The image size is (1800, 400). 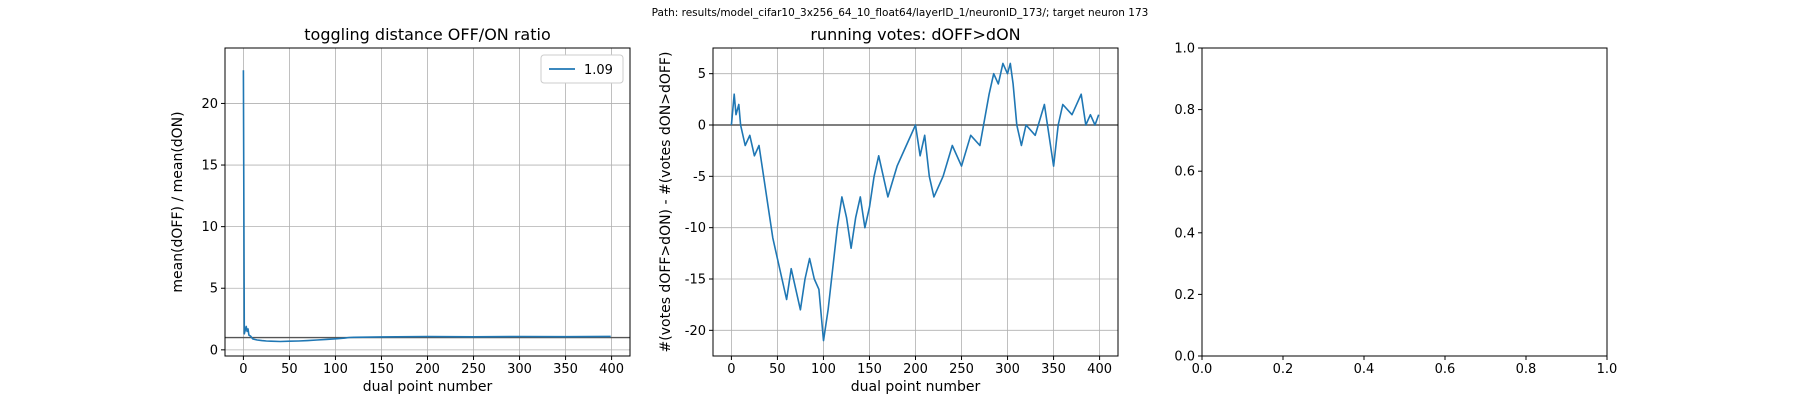 What do you see at coordinates (1184, 110) in the screenshot?
I see `y-tick-label: 0.8` at bounding box center [1184, 110].